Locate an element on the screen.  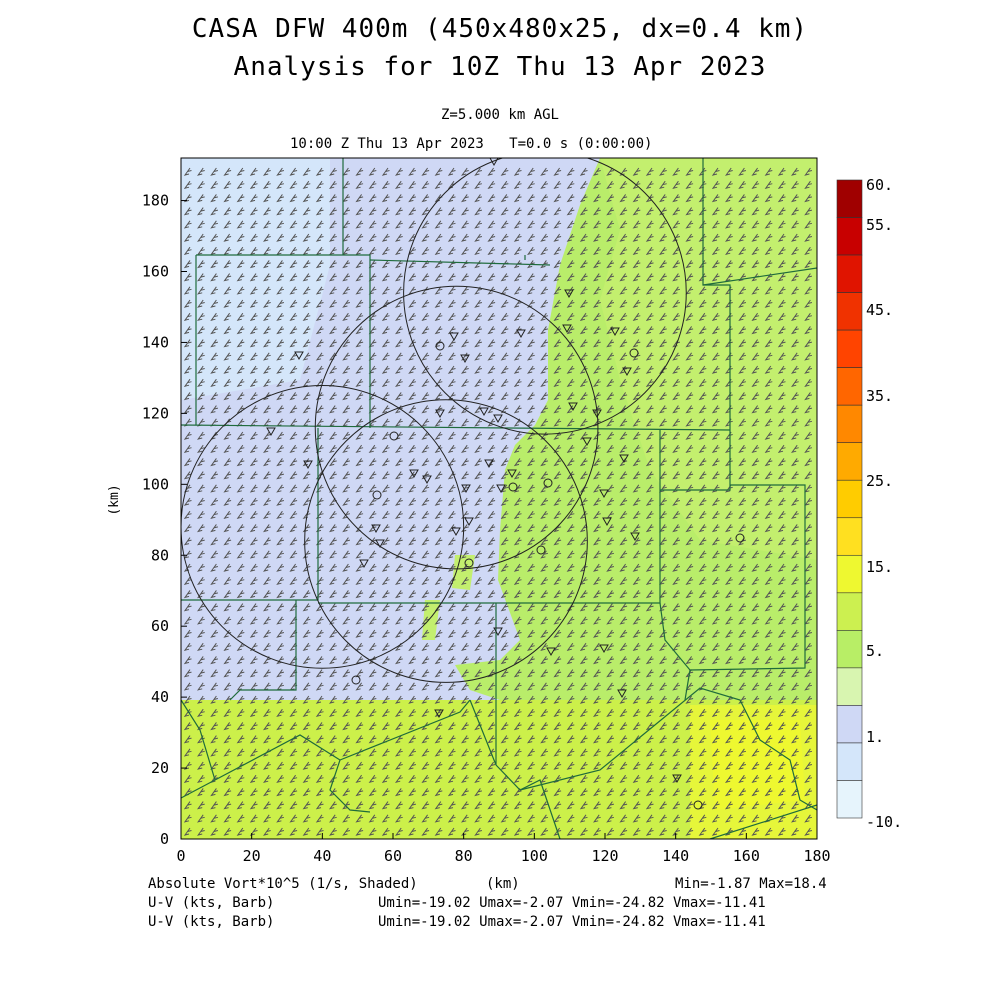
y-tick-label: 60 is located at coordinates (160, 626).